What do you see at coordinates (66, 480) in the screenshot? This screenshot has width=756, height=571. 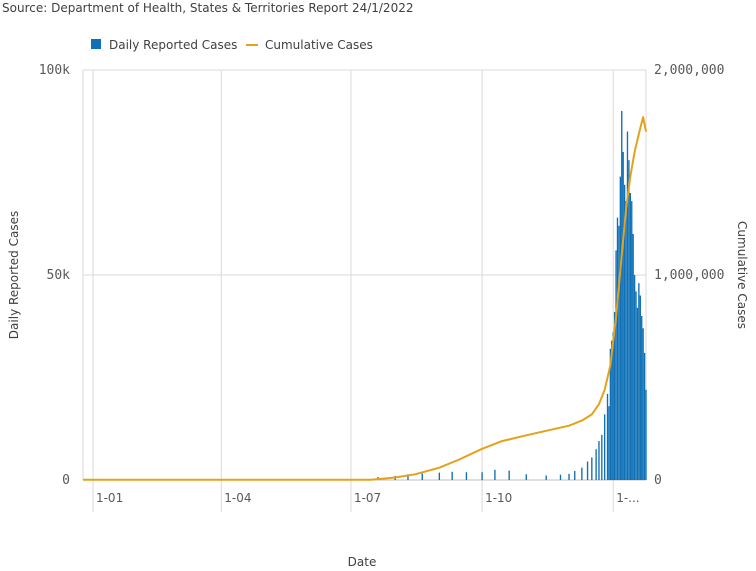 I see `y-tick-label-left: 0` at bounding box center [66, 480].